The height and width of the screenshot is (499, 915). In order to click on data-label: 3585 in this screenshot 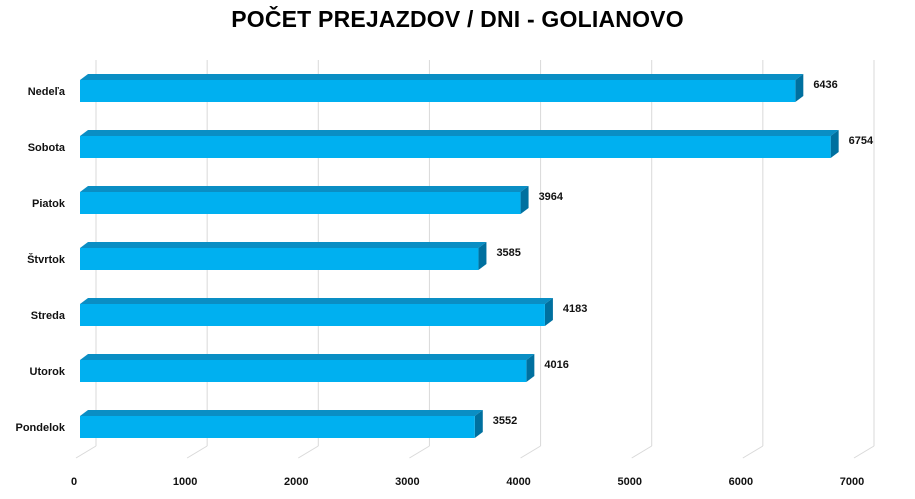, I will do `click(508, 253)`.